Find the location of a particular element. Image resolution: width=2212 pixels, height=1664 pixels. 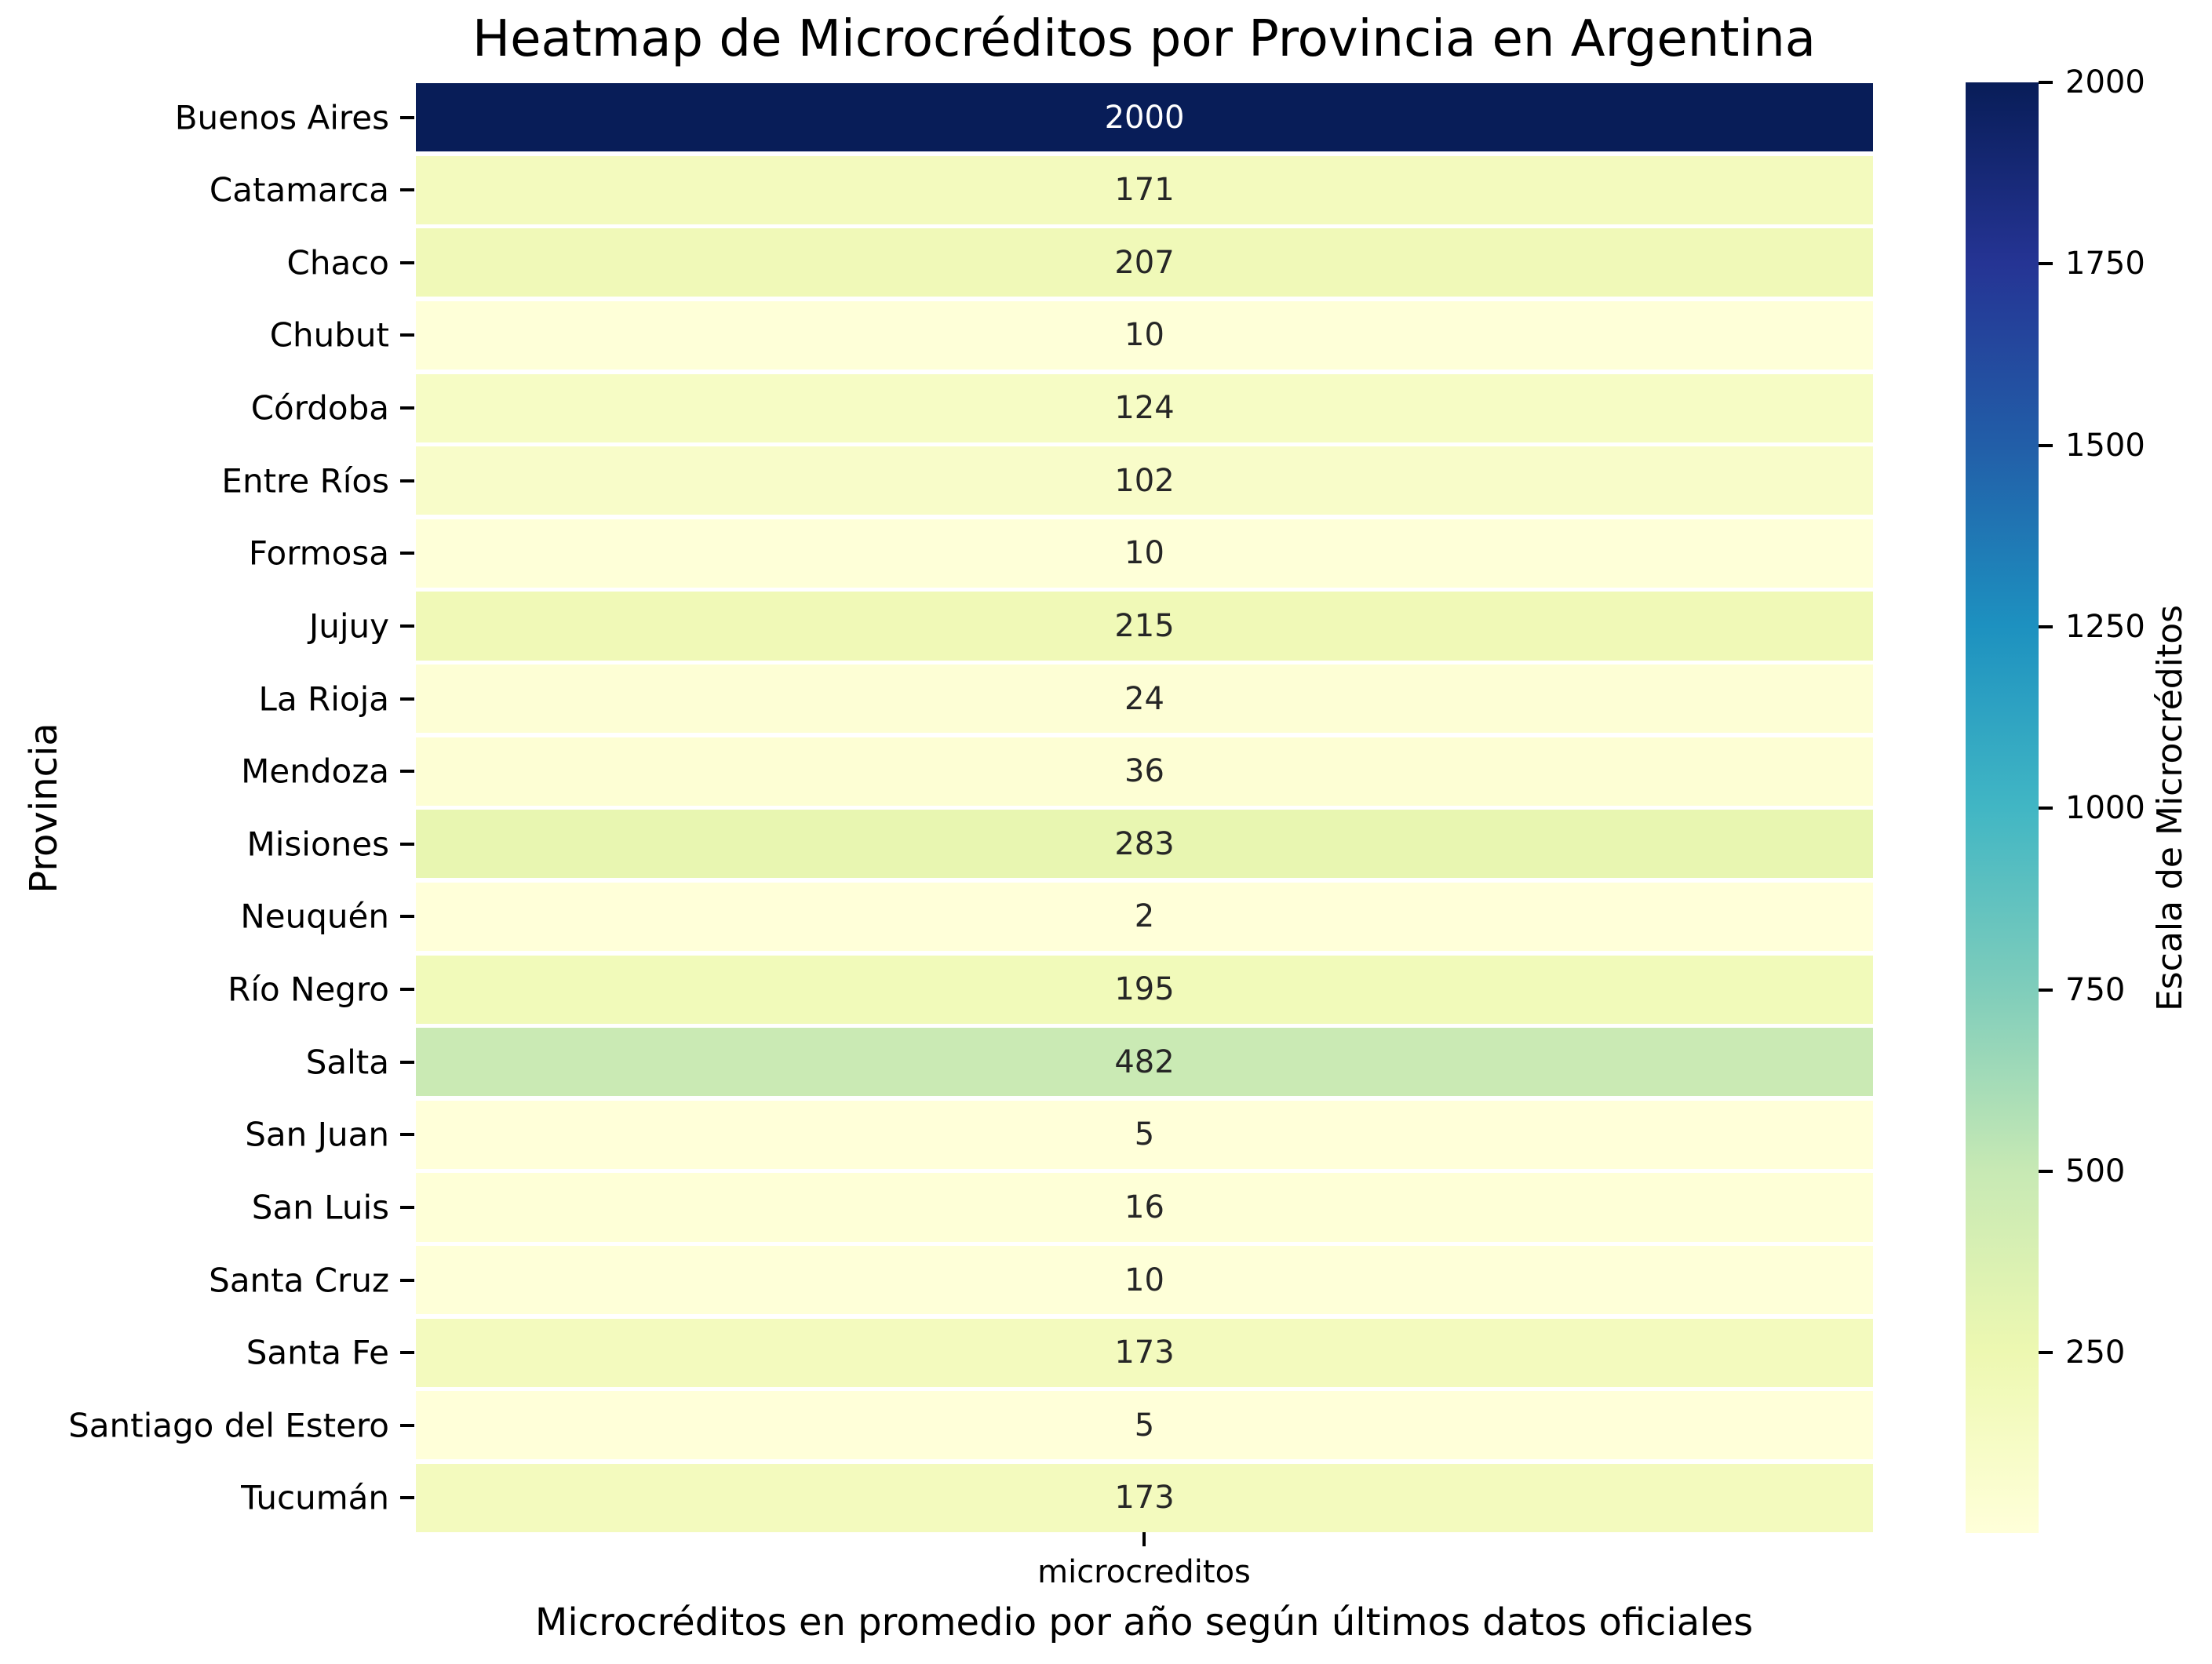

y-tick-label: Salta is located at coordinates (347, 1062).